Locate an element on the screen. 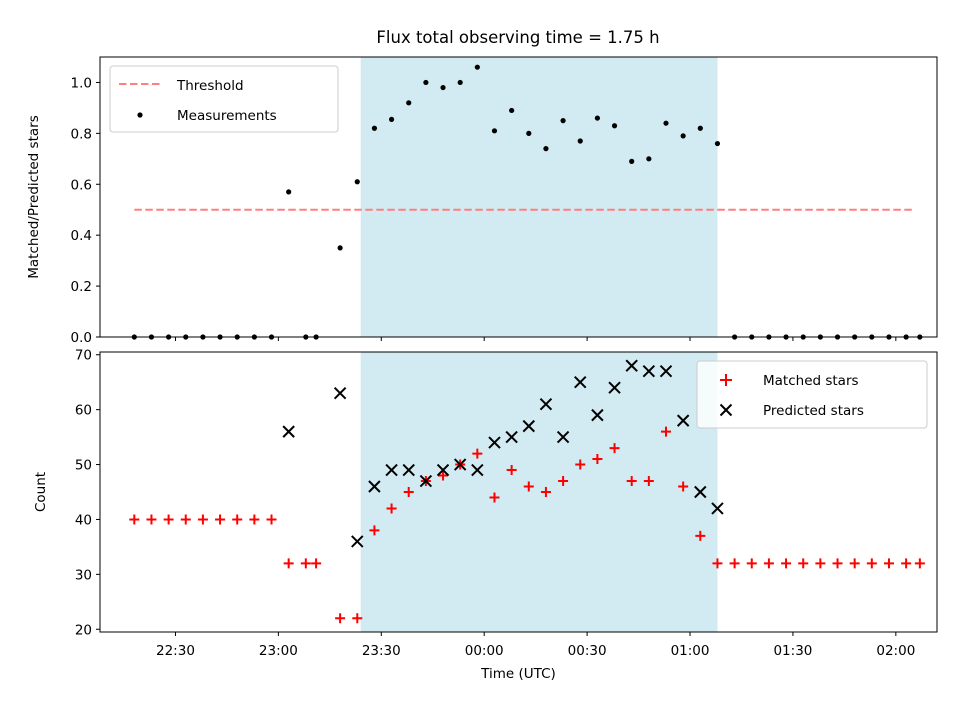 Image resolution: width=960 pixels, height=720 pixels. y-tick-label: 70 is located at coordinates (83, 356).